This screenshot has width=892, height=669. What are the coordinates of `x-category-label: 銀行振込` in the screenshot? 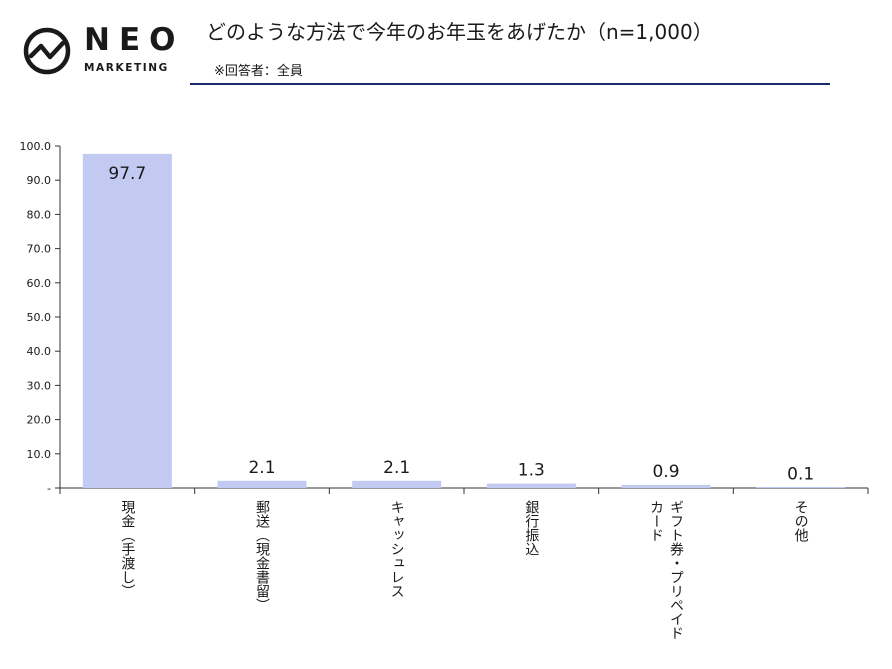 It's located at (531, 528).